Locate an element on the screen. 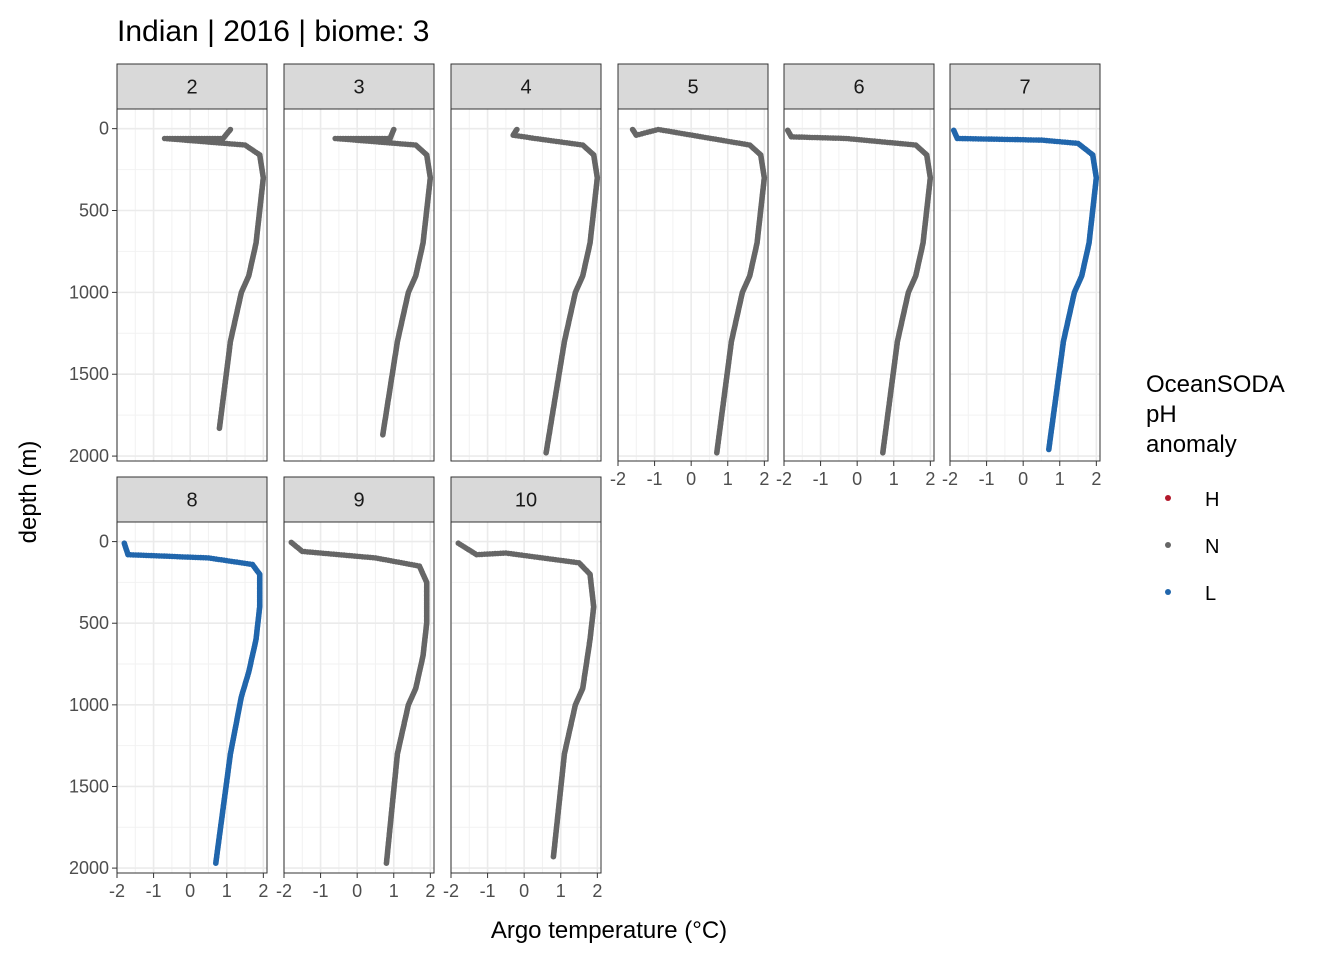 Image resolution: width=1344 pixels, height=960 pixels. legend-title-line-2: pH is located at coordinates (1161, 414).